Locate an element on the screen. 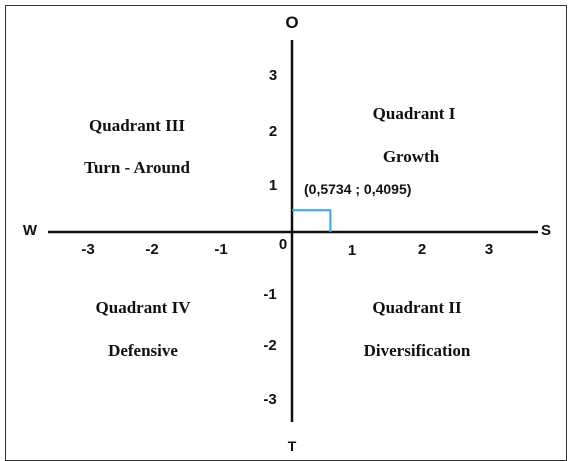 The width and height of the screenshot is (571, 461). y-tick-label: -1 is located at coordinates (269, 294).